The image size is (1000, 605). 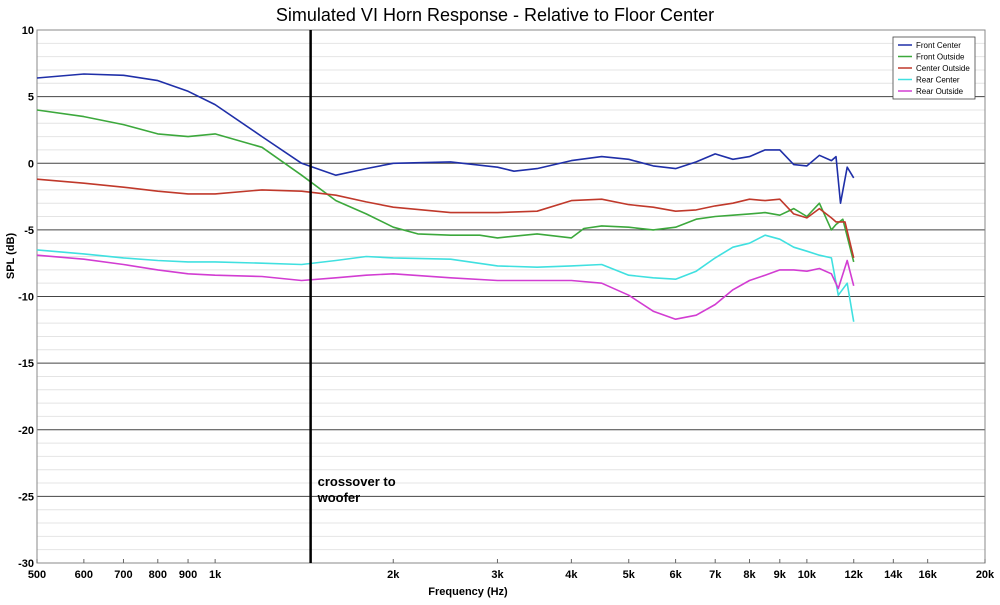 What do you see at coordinates (675, 575) in the screenshot?
I see `x-tick-label: 6k` at bounding box center [675, 575].